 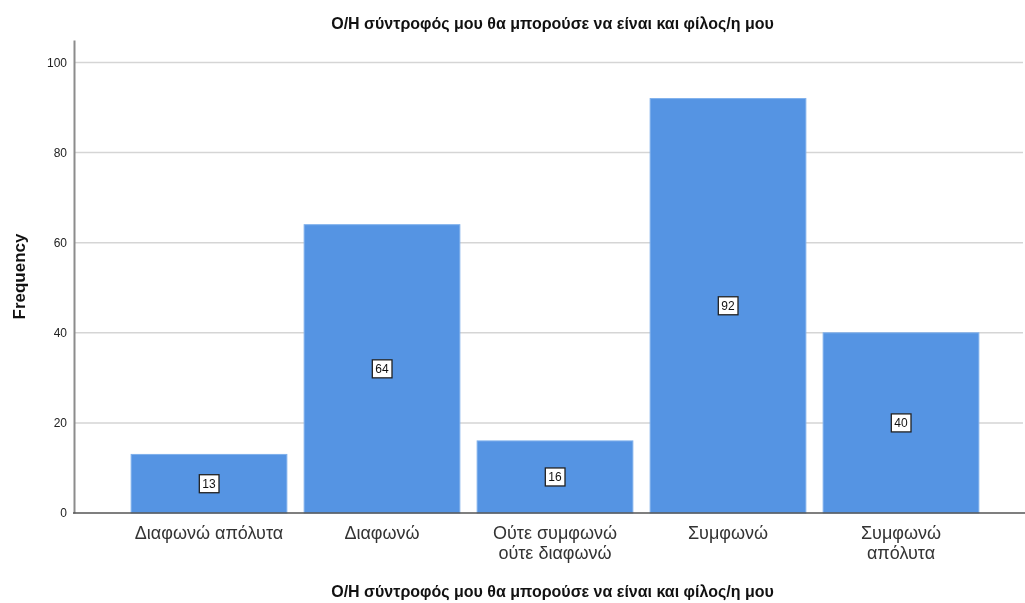 I want to click on data-label: 40, so click(x=901, y=422).